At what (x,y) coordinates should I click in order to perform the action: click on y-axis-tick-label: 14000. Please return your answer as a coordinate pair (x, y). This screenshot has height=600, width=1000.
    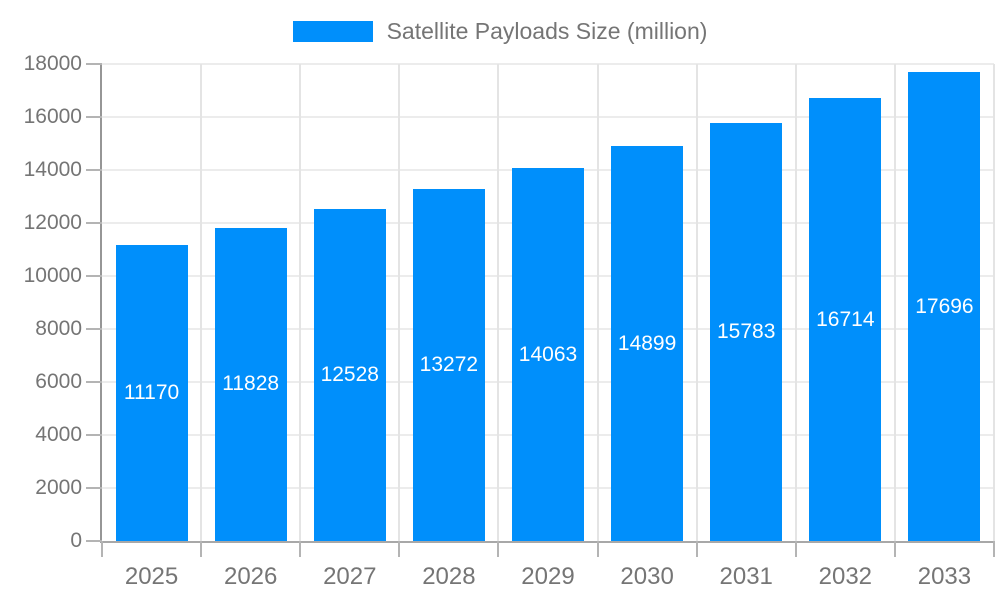
    Looking at the image, I should click on (52, 169).